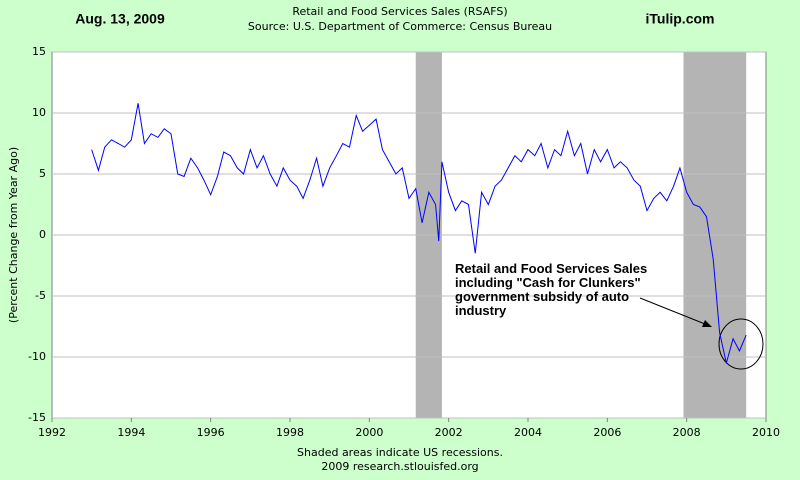 This screenshot has width=800, height=480. I want to click on x-tick-label: 2000, so click(369, 432).